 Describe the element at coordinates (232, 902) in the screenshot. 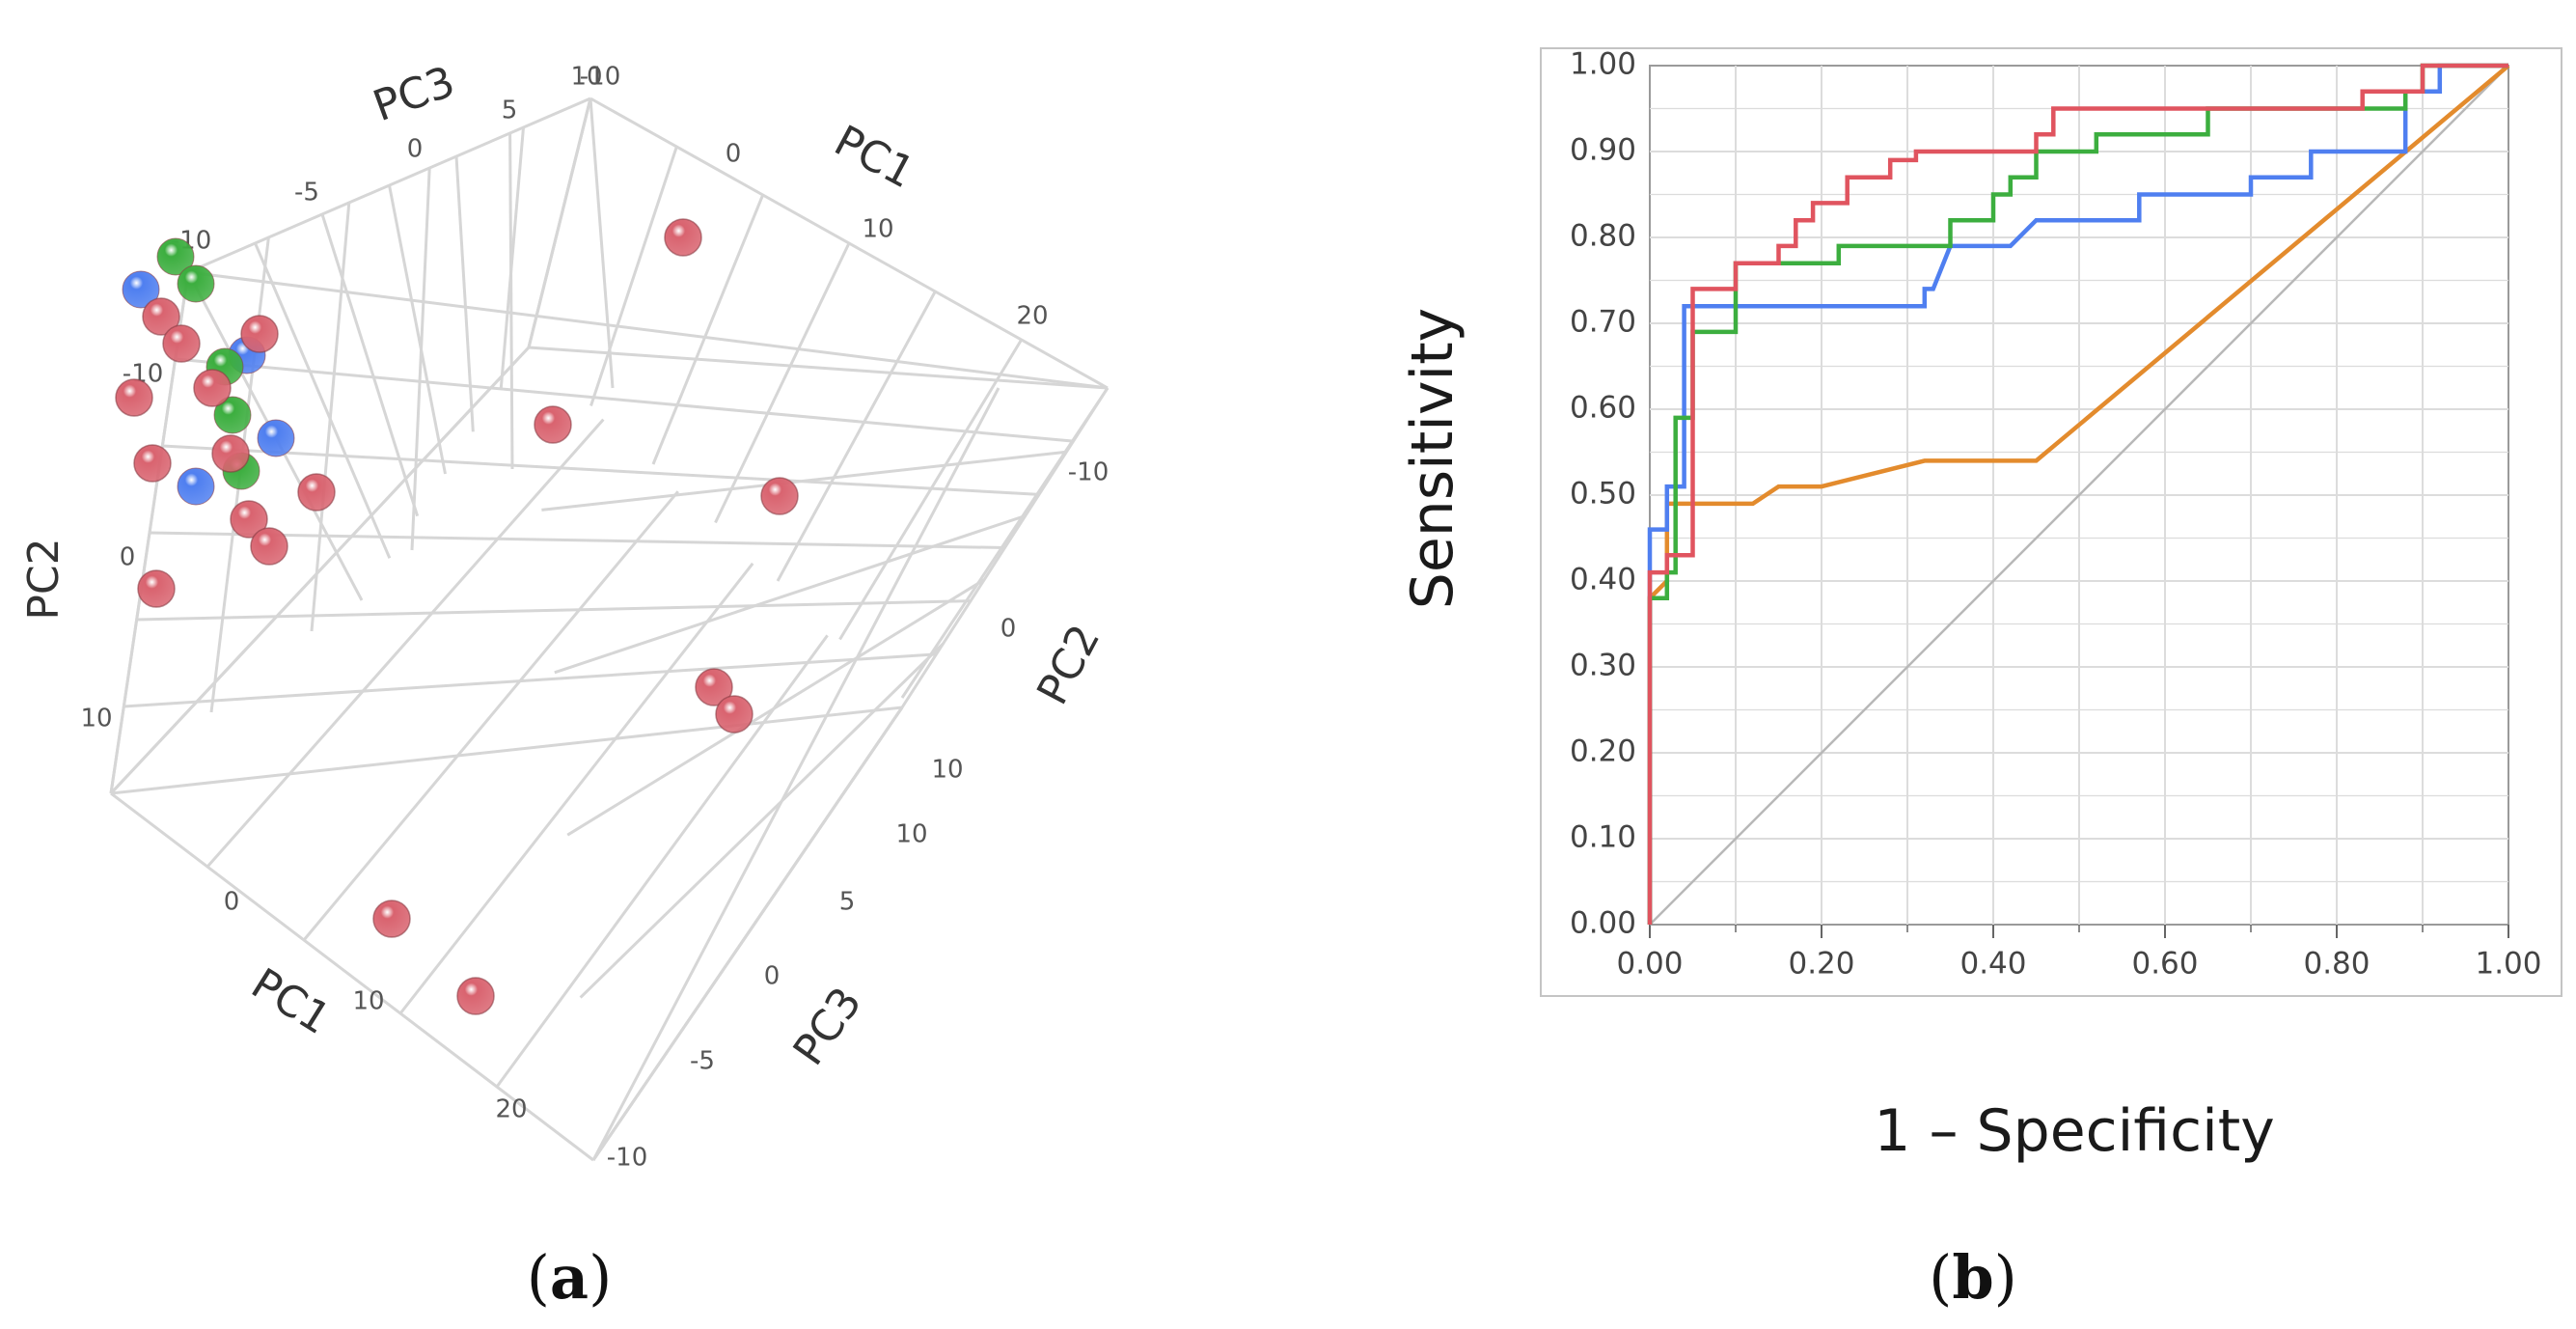

I see `pc1-tick-bottom: 0` at that location.